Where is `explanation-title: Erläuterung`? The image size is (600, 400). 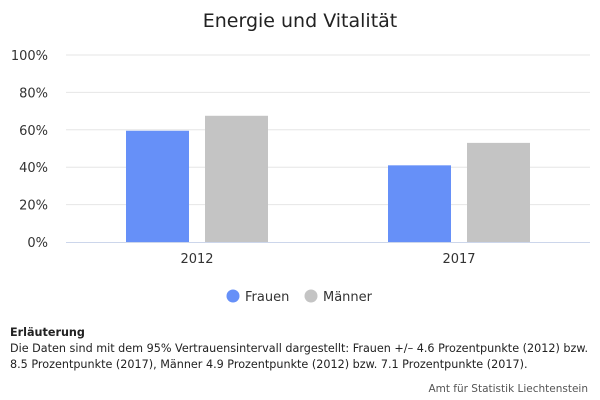 explanation-title: Erläuterung is located at coordinates (47, 332).